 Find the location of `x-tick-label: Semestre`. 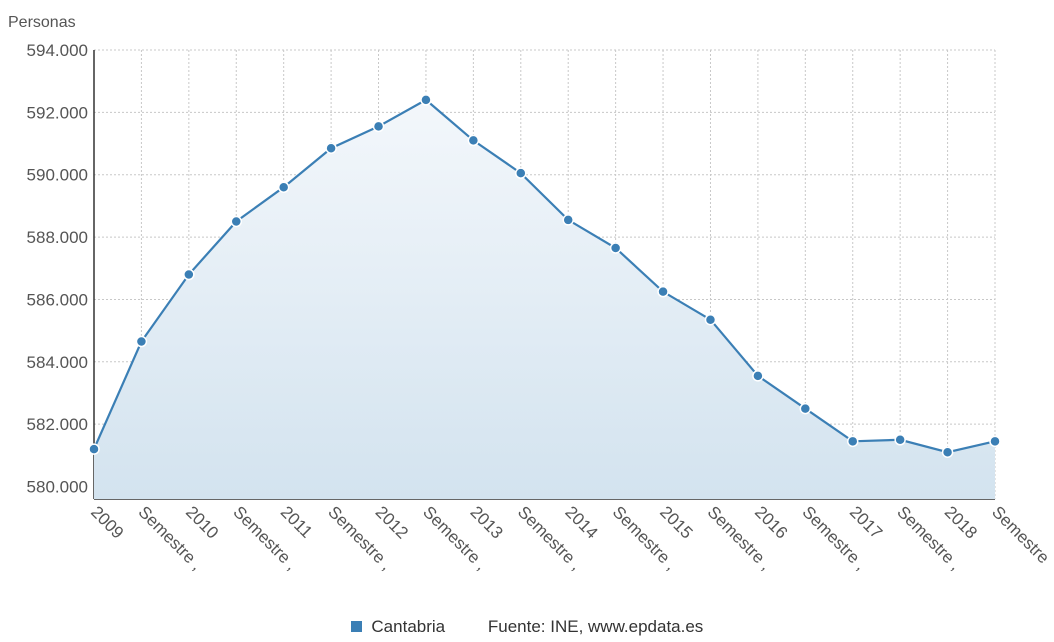

x-tick-label: Semestre is located at coordinates (1020, 534).